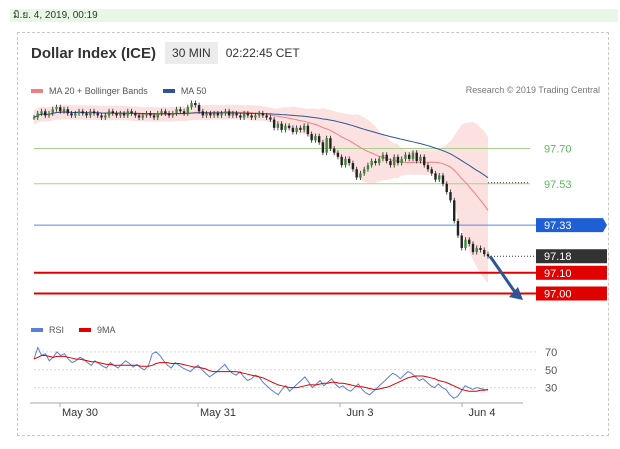 The image size is (620, 449). What do you see at coordinates (262, 53) in the screenshot?
I see `chart-time: 02:22:45 CET` at bounding box center [262, 53].